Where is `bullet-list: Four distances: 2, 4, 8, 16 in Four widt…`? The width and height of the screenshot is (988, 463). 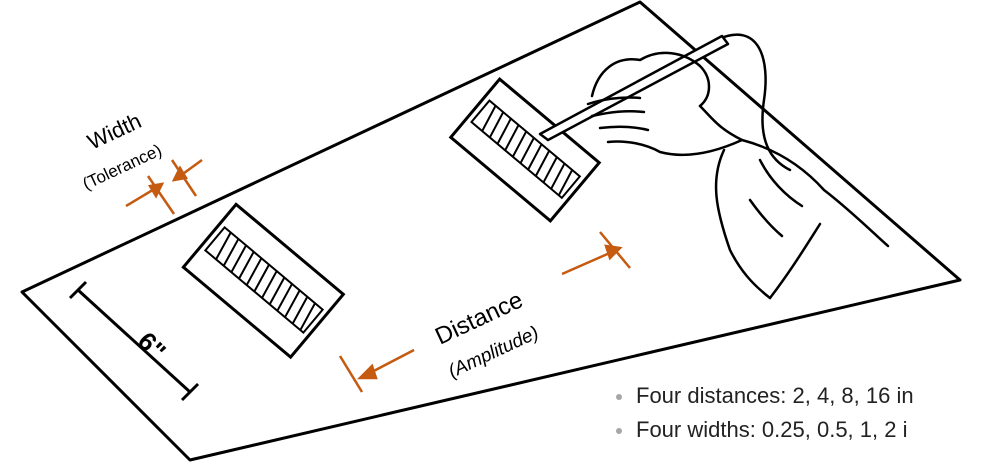 bullet-list: Four distances: 2, 4, 8, 16 in Four widt… is located at coordinates (763, 416).